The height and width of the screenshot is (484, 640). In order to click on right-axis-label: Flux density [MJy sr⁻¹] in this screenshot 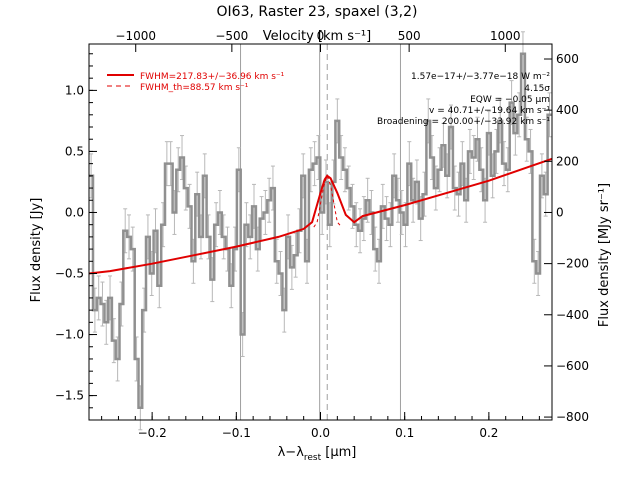, I will do `click(604, 255)`.